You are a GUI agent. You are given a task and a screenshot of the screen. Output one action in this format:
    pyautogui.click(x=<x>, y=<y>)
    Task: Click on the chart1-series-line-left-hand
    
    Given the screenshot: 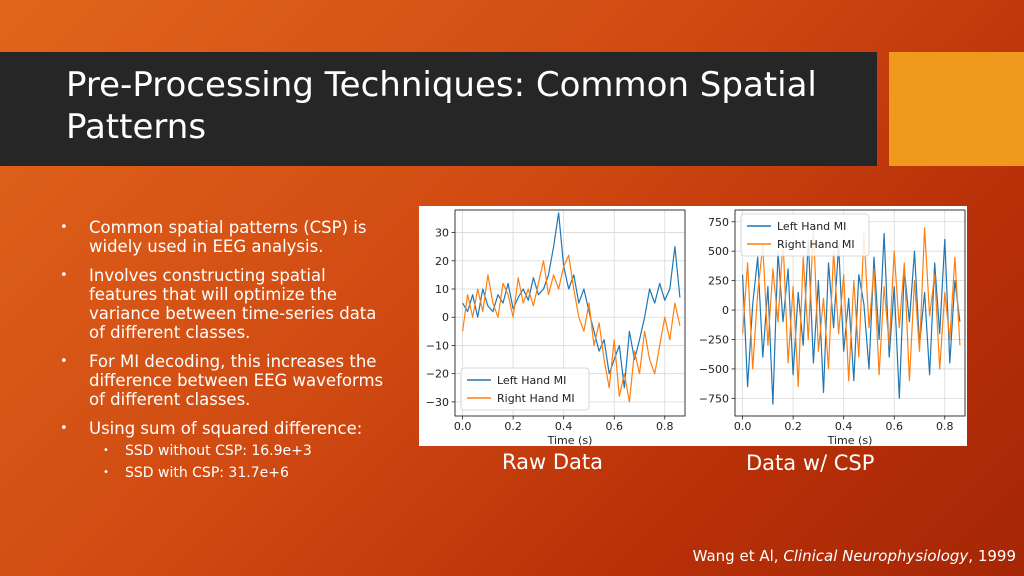 What is the action you would take?
    pyautogui.click(x=571, y=300)
    